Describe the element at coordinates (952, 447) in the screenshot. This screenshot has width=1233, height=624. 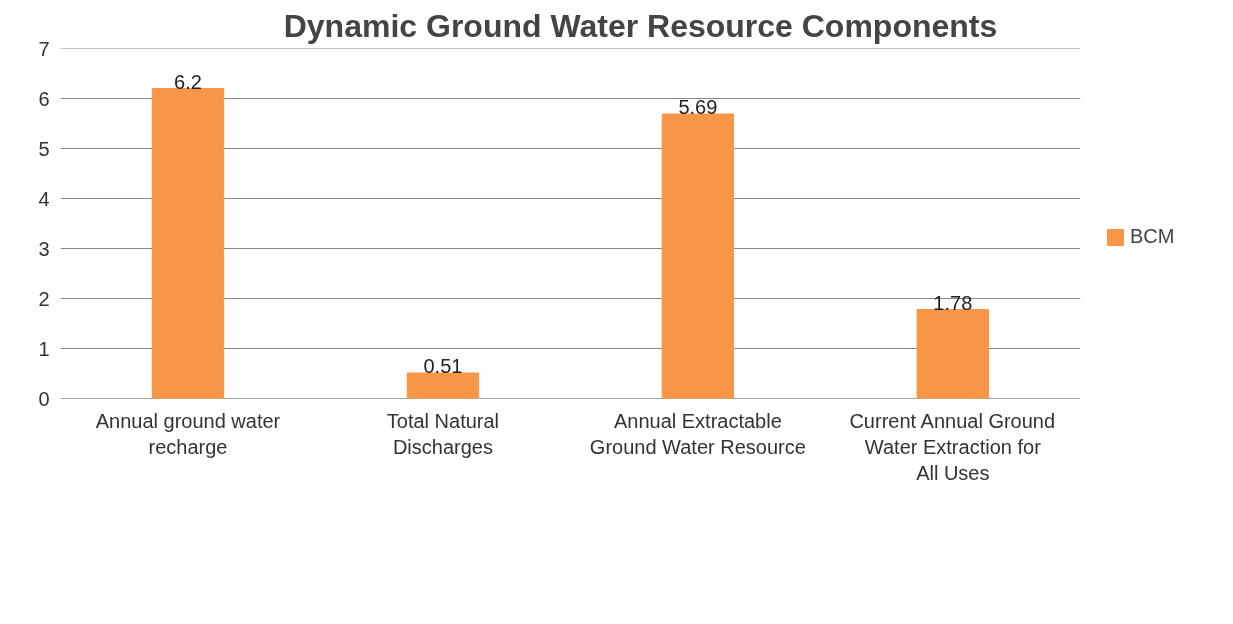
I see `x-tick-label: Current Annual Ground Water Extraction for All Uses` at that location.